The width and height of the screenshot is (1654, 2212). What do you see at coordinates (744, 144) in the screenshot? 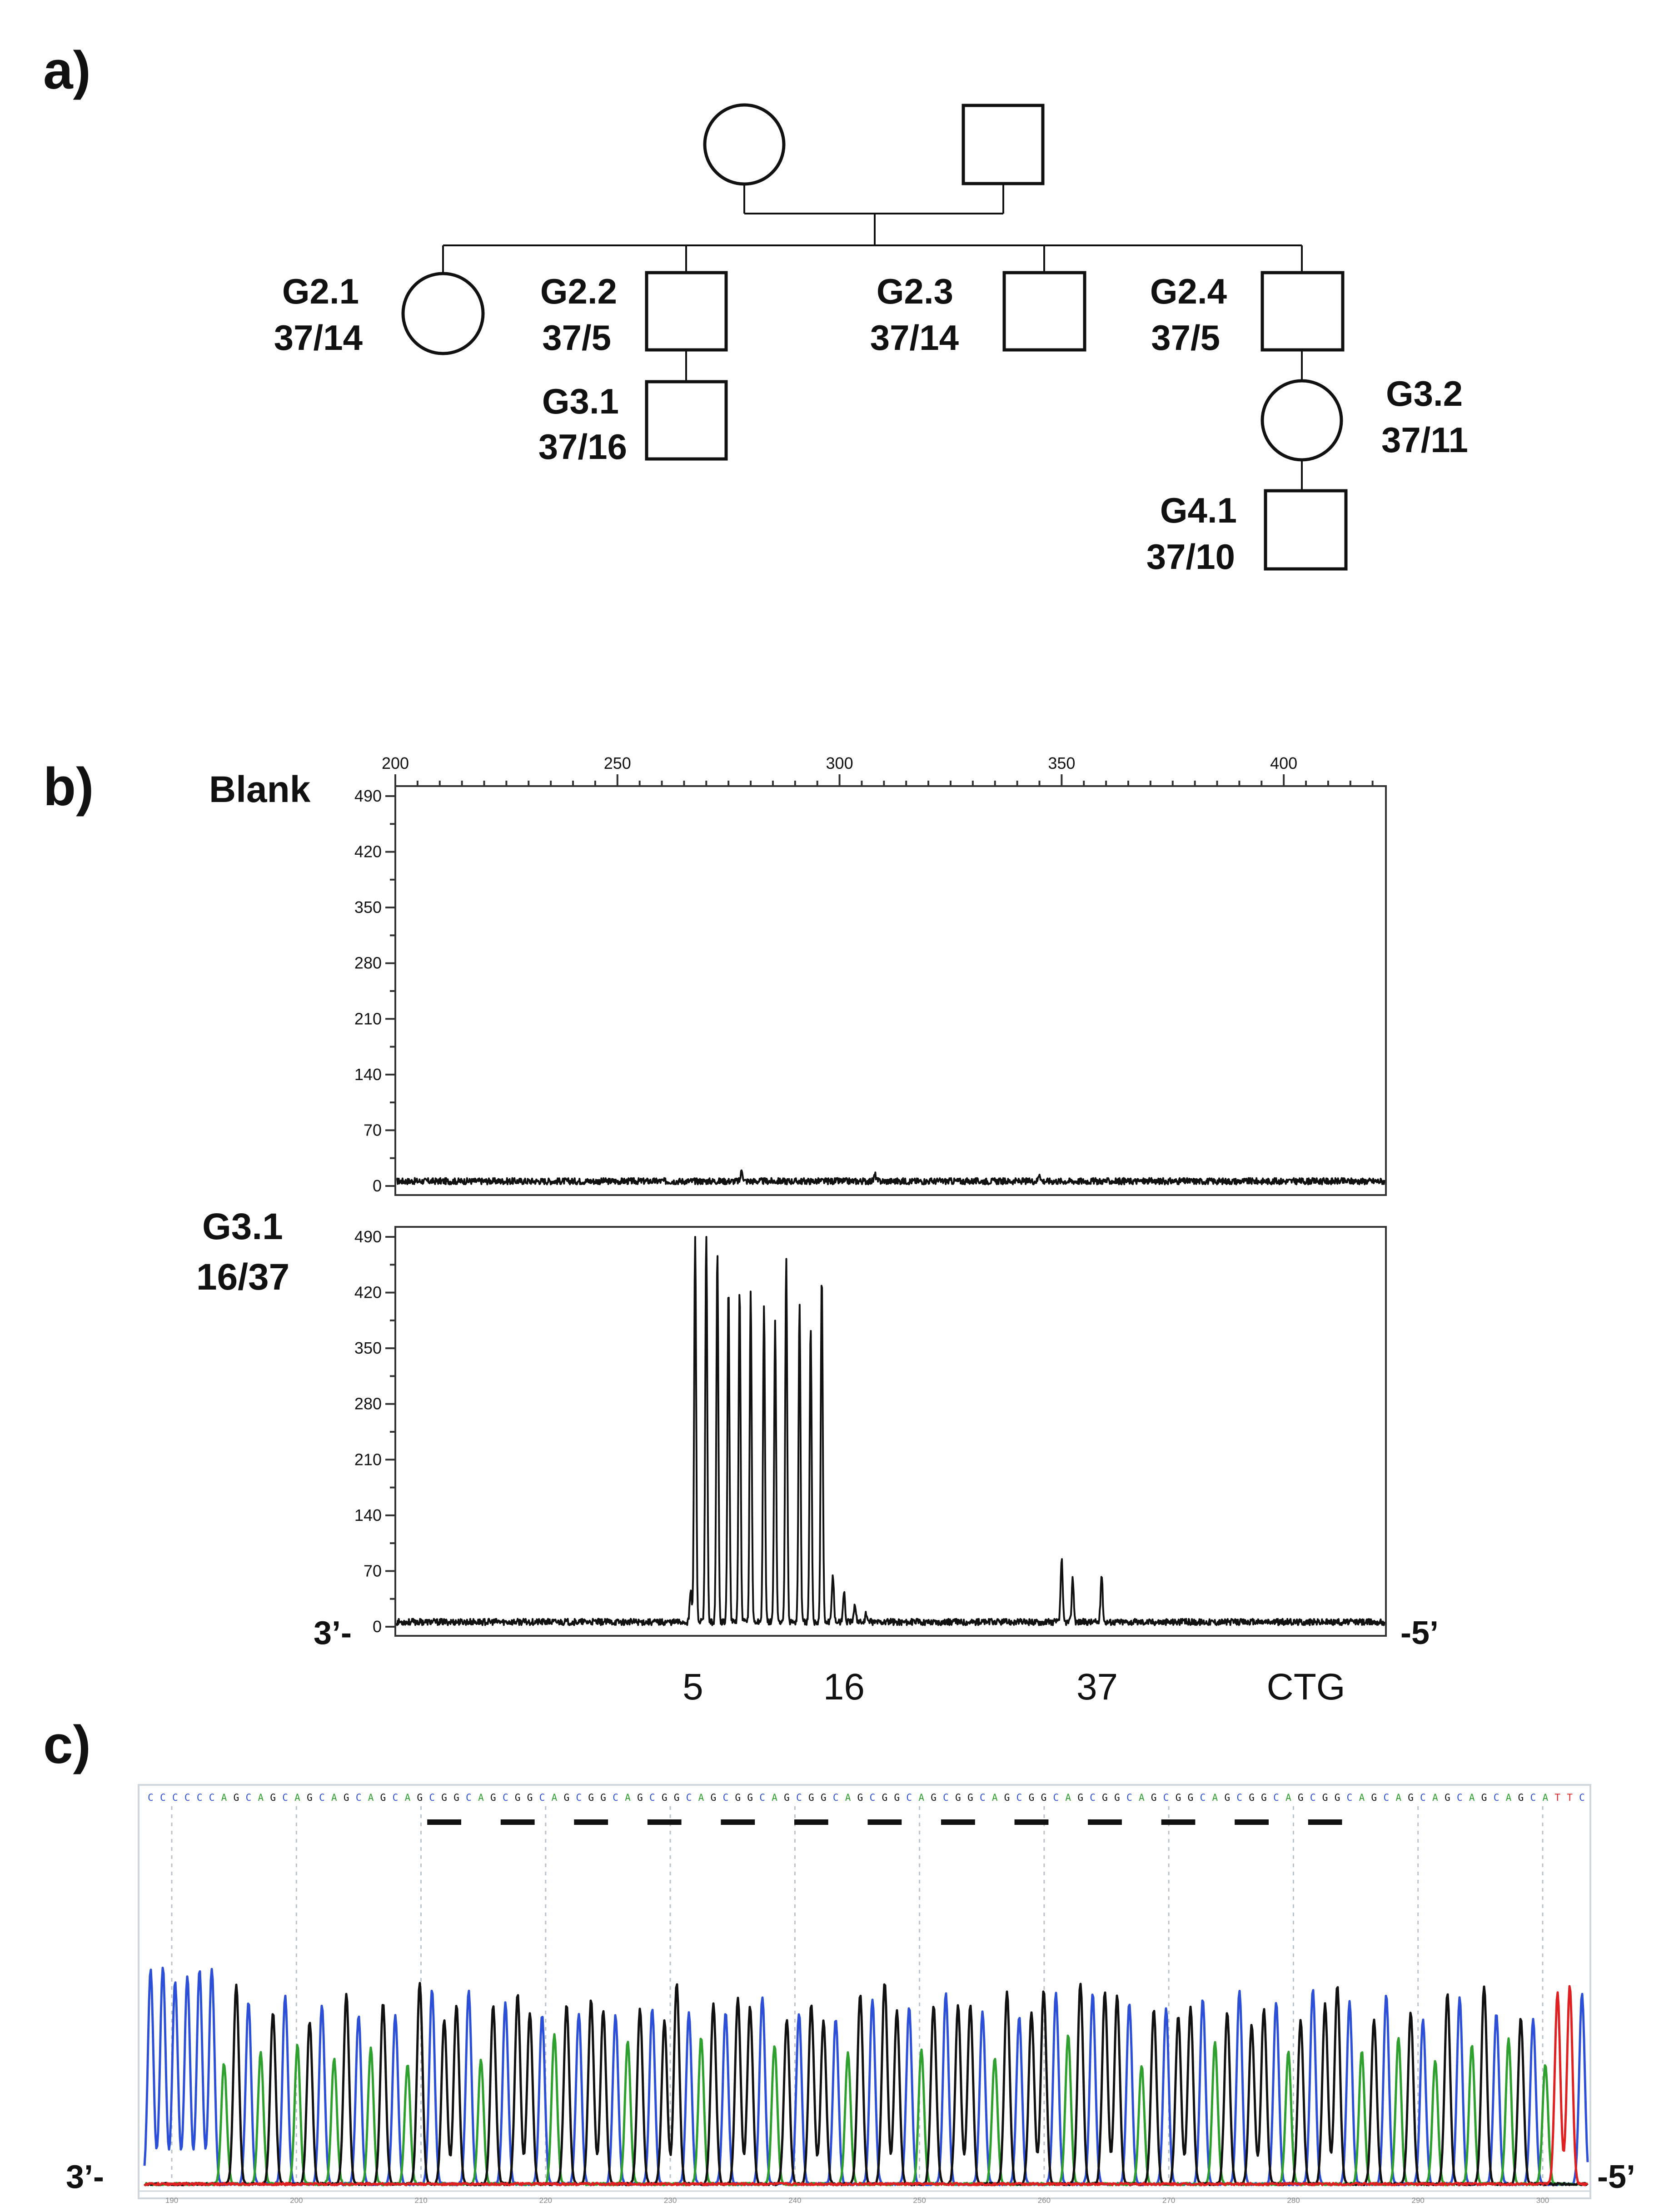
I see `individual-g1-mother-circle` at bounding box center [744, 144].